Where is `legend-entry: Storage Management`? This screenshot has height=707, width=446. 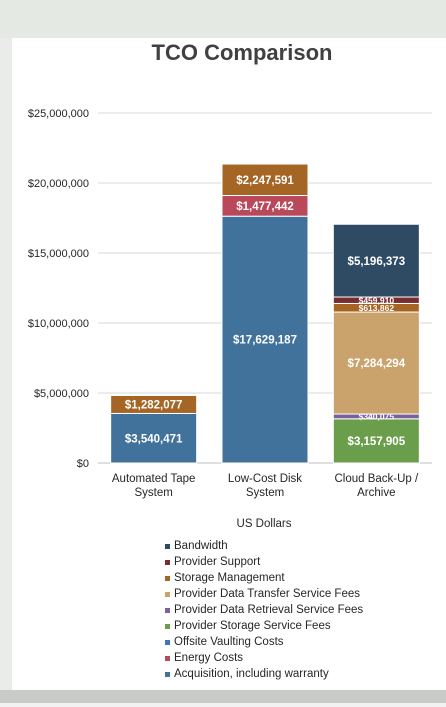
legend-entry: Storage Management is located at coordinates (229, 578).